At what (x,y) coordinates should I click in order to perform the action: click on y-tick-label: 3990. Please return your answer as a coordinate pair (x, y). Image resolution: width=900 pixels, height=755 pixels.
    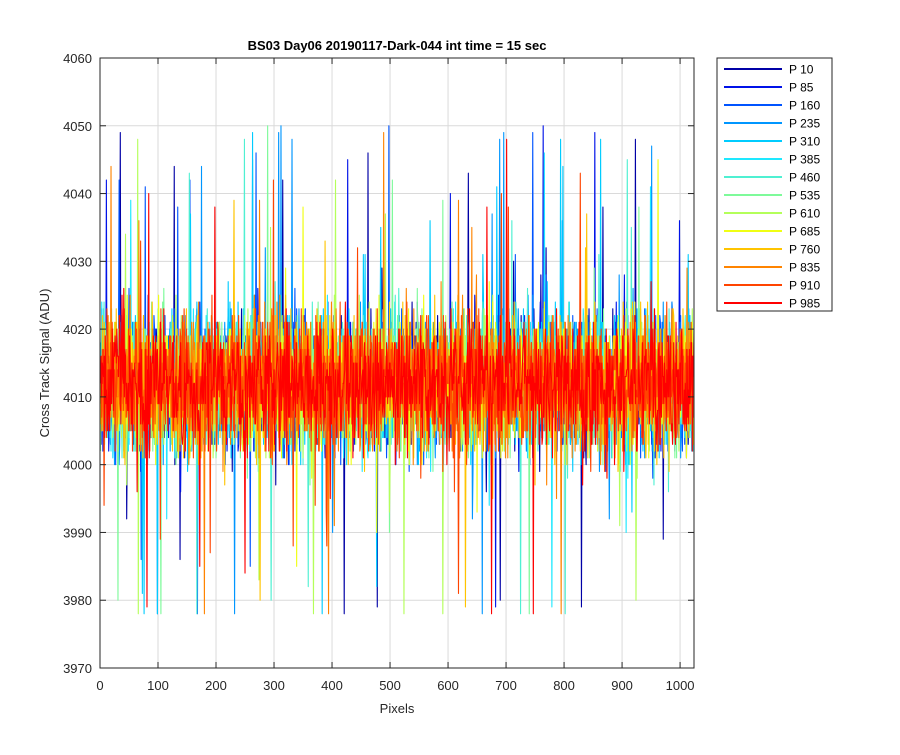
    Looking at the image, I should click on (77, 532).